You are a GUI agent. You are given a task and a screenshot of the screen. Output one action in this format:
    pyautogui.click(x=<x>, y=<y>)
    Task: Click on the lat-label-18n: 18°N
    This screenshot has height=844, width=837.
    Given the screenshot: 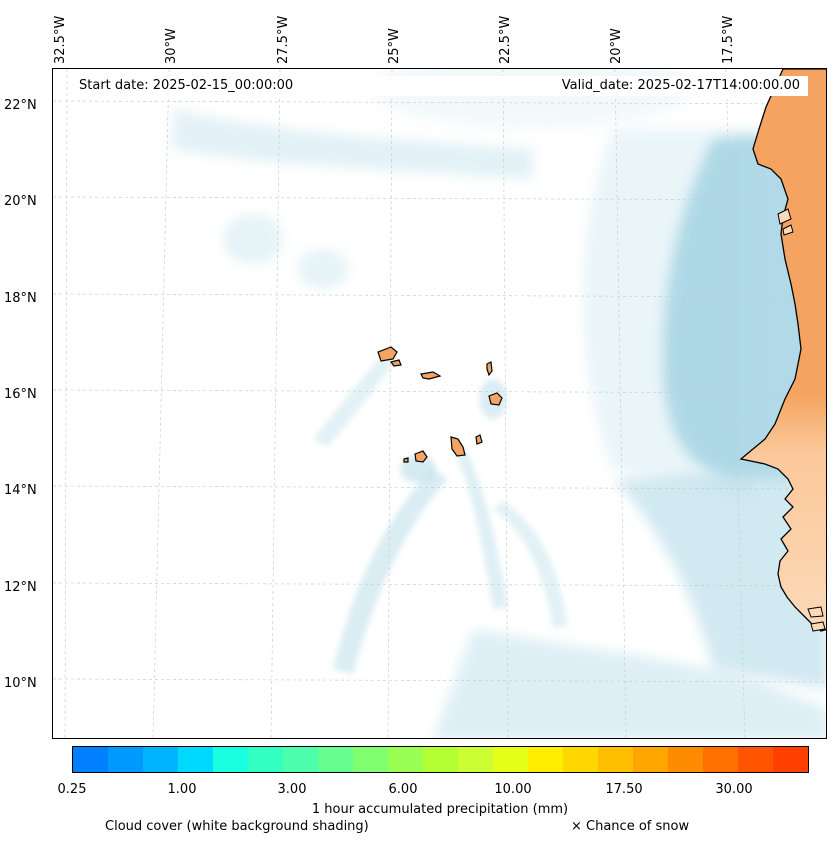 What is the action you would take?
    pyautogui.click(x=20, y=298)
    